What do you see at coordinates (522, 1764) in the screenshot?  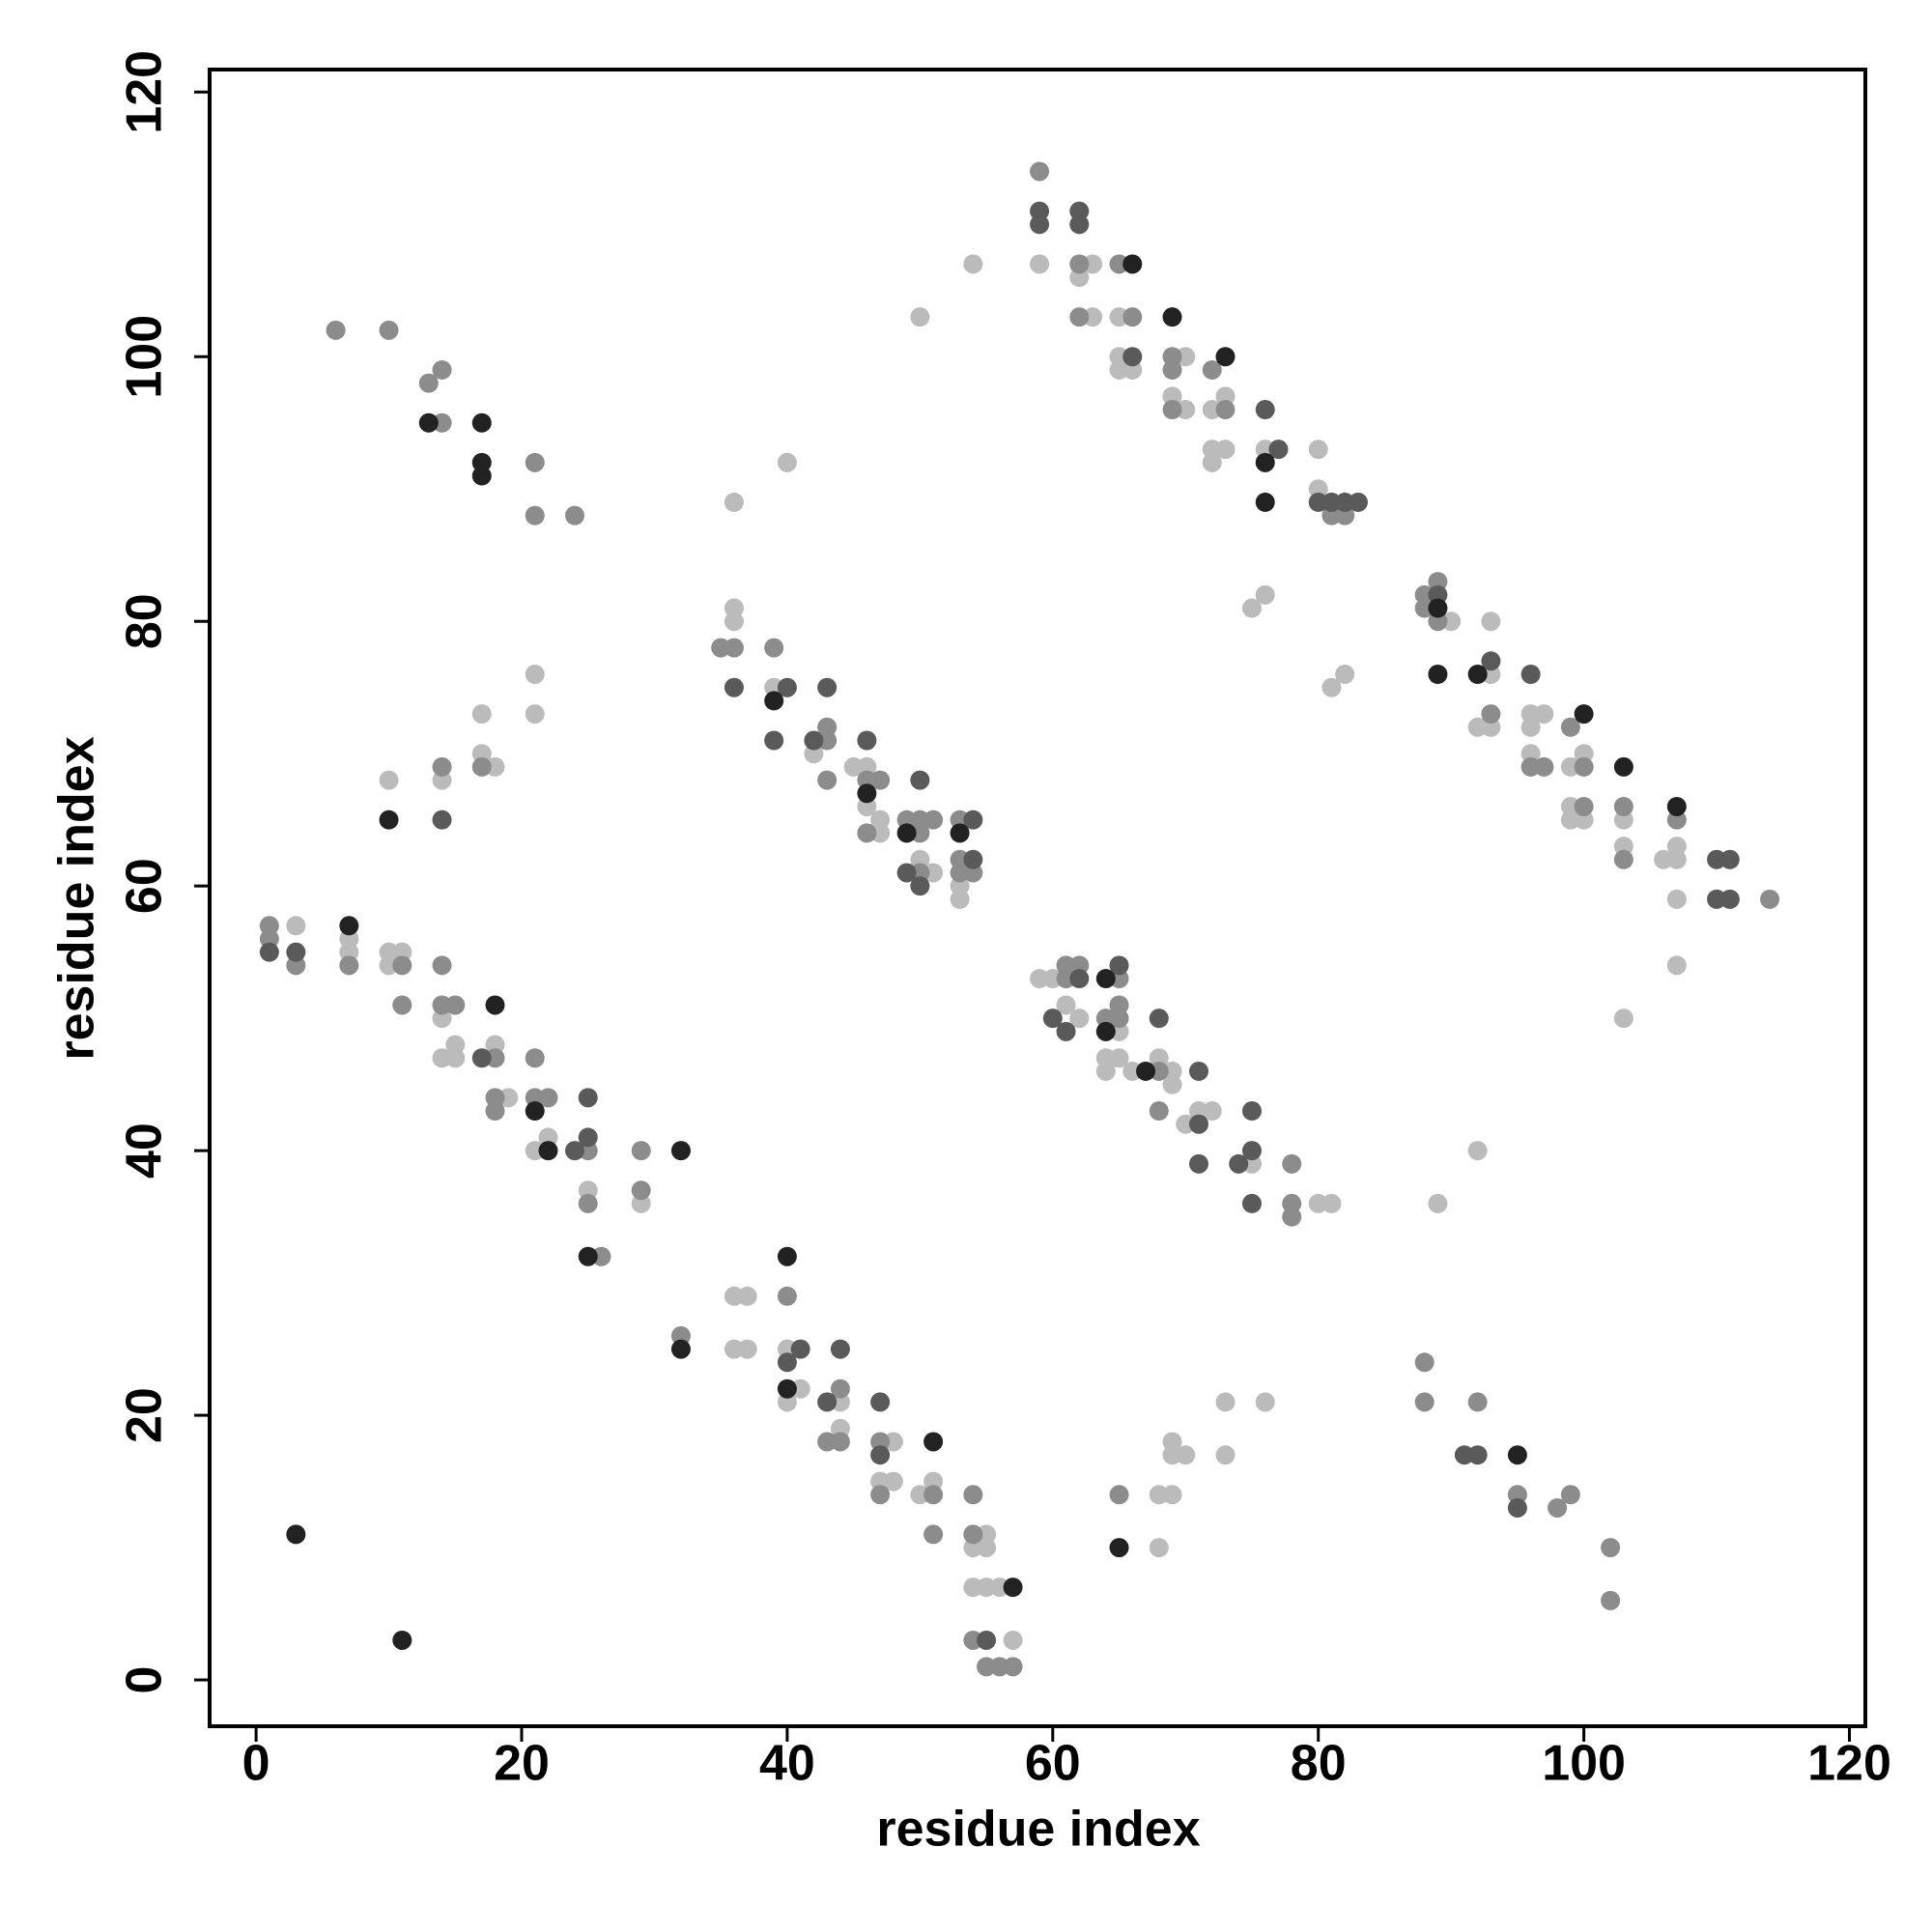 I see `x-tick-label: 20` at bounding box center [522, 1764].